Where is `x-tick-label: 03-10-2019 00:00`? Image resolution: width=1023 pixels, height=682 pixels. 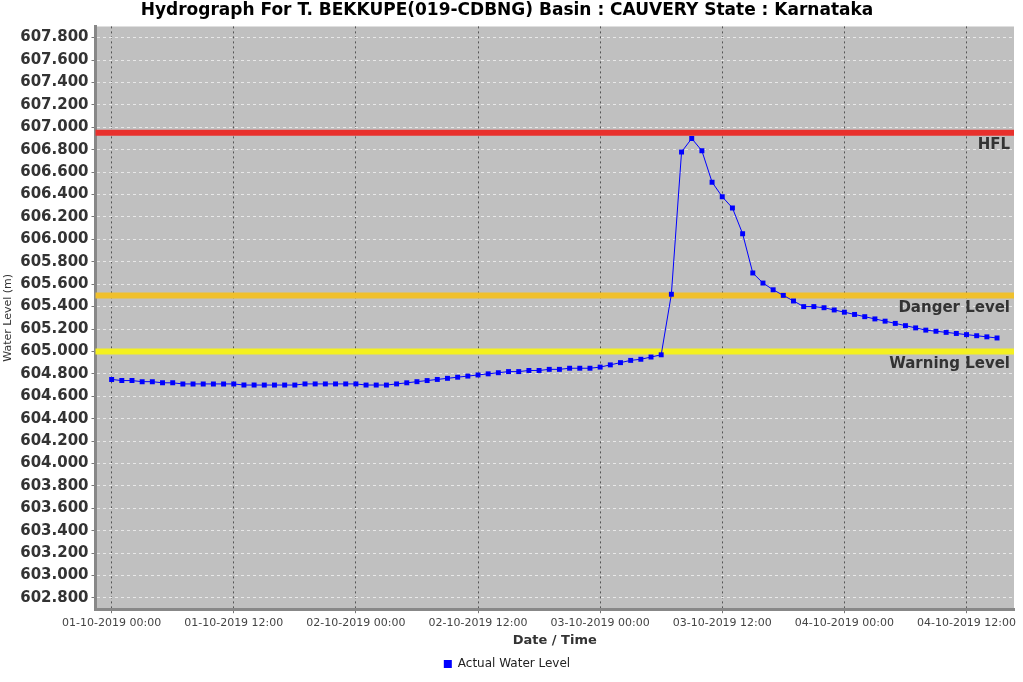 x-tick-label: 03-10-2019 00:00 is located at coordinates (600, 622).